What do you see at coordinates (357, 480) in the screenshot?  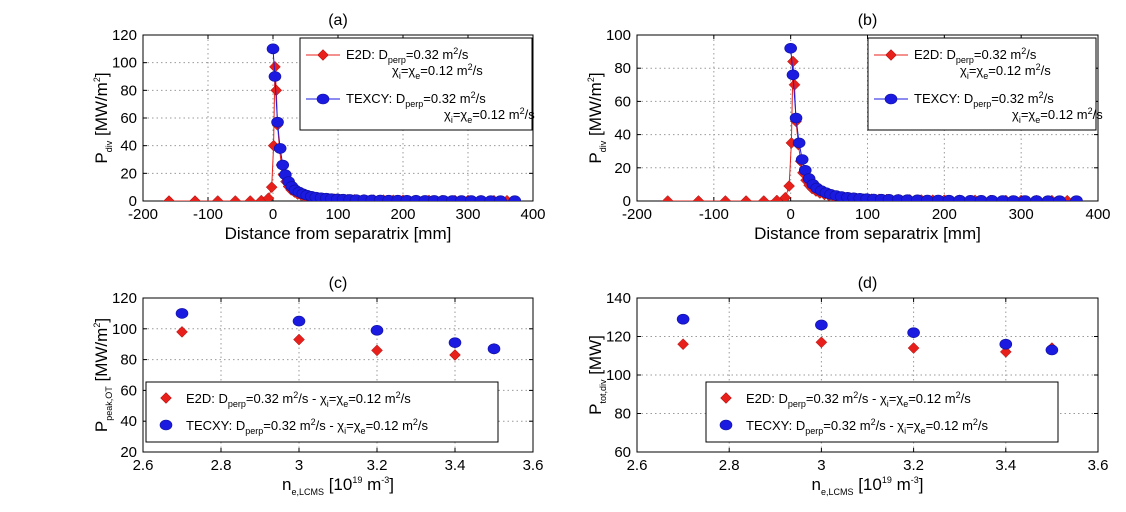 I see `label-part: 19` at bounding box center [357, 480].